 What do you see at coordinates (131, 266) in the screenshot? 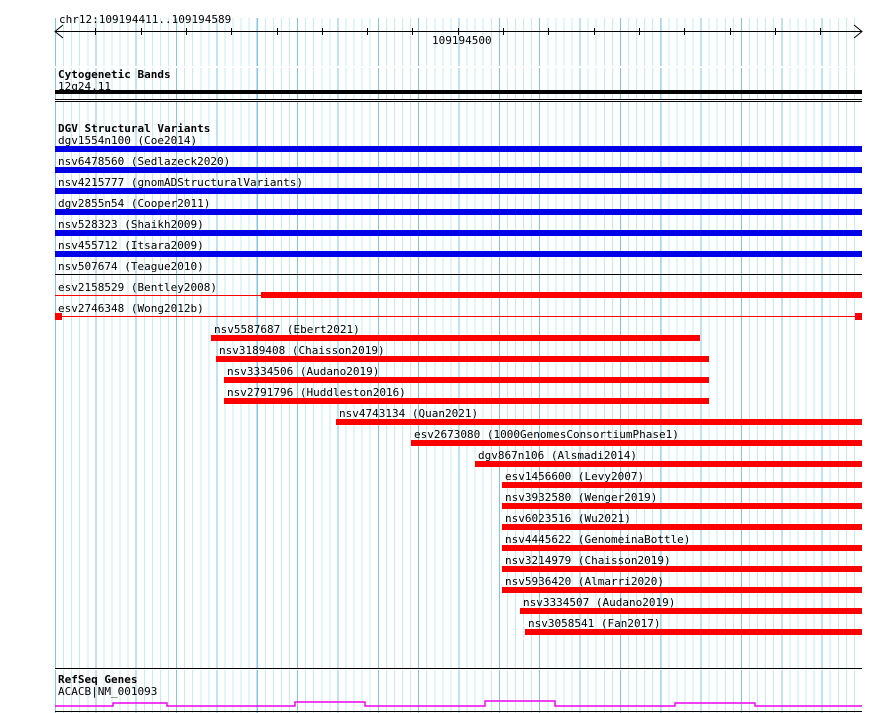
I see `variant-label: nsv507674 (Teague2010)` at bounding box center [131, 266].